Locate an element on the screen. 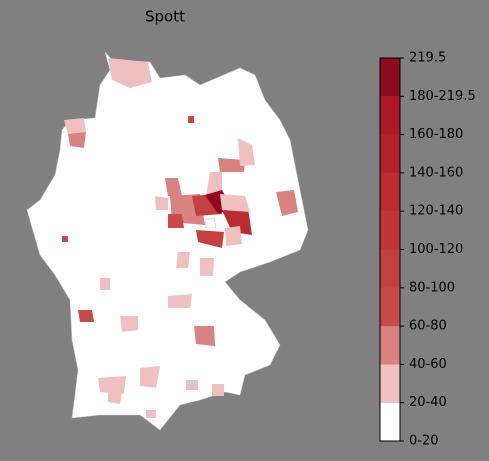 This screenshot has width=489, height=461. colorbar-tick-label: 60-80 is located at coordinates (428, 326).